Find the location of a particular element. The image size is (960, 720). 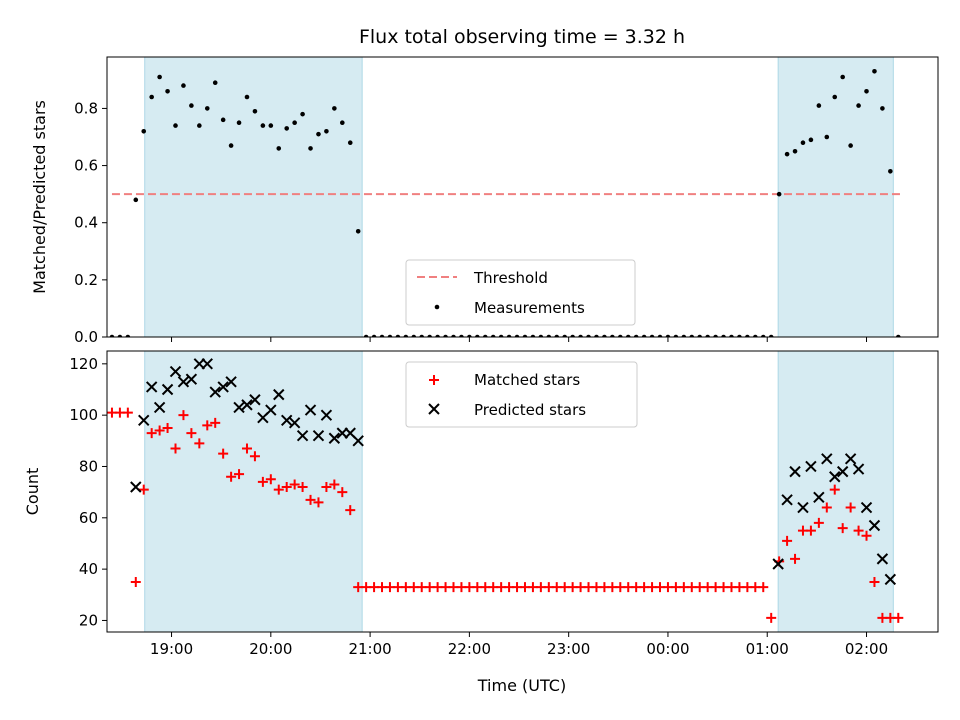

legend-predicted-label: Predicted stars is located at coordinates (530, 410).